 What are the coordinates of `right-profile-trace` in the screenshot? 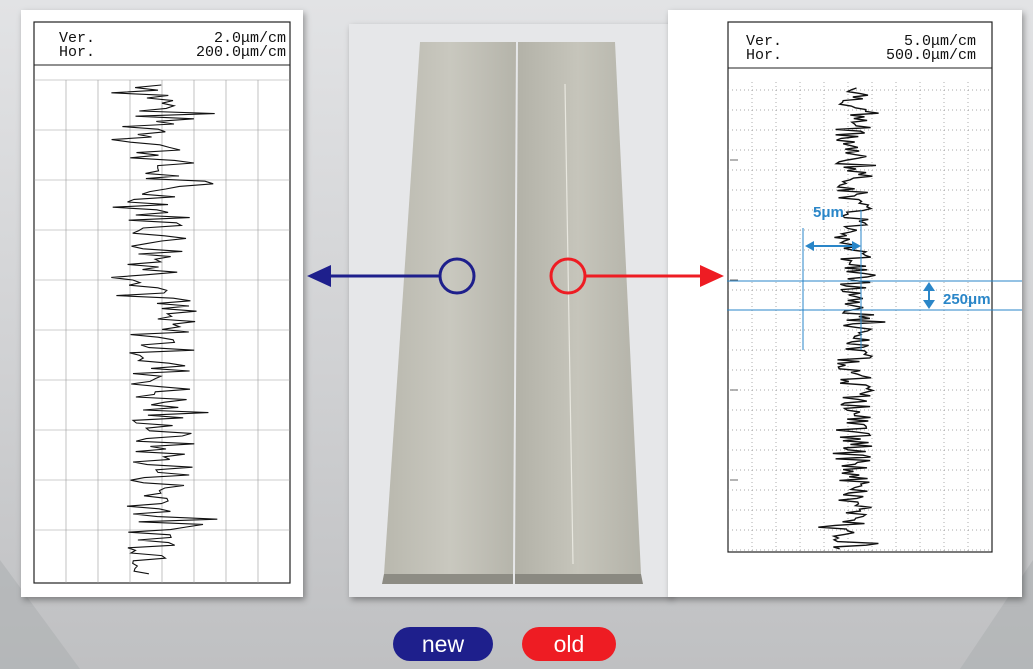 It's located at (852, 318).